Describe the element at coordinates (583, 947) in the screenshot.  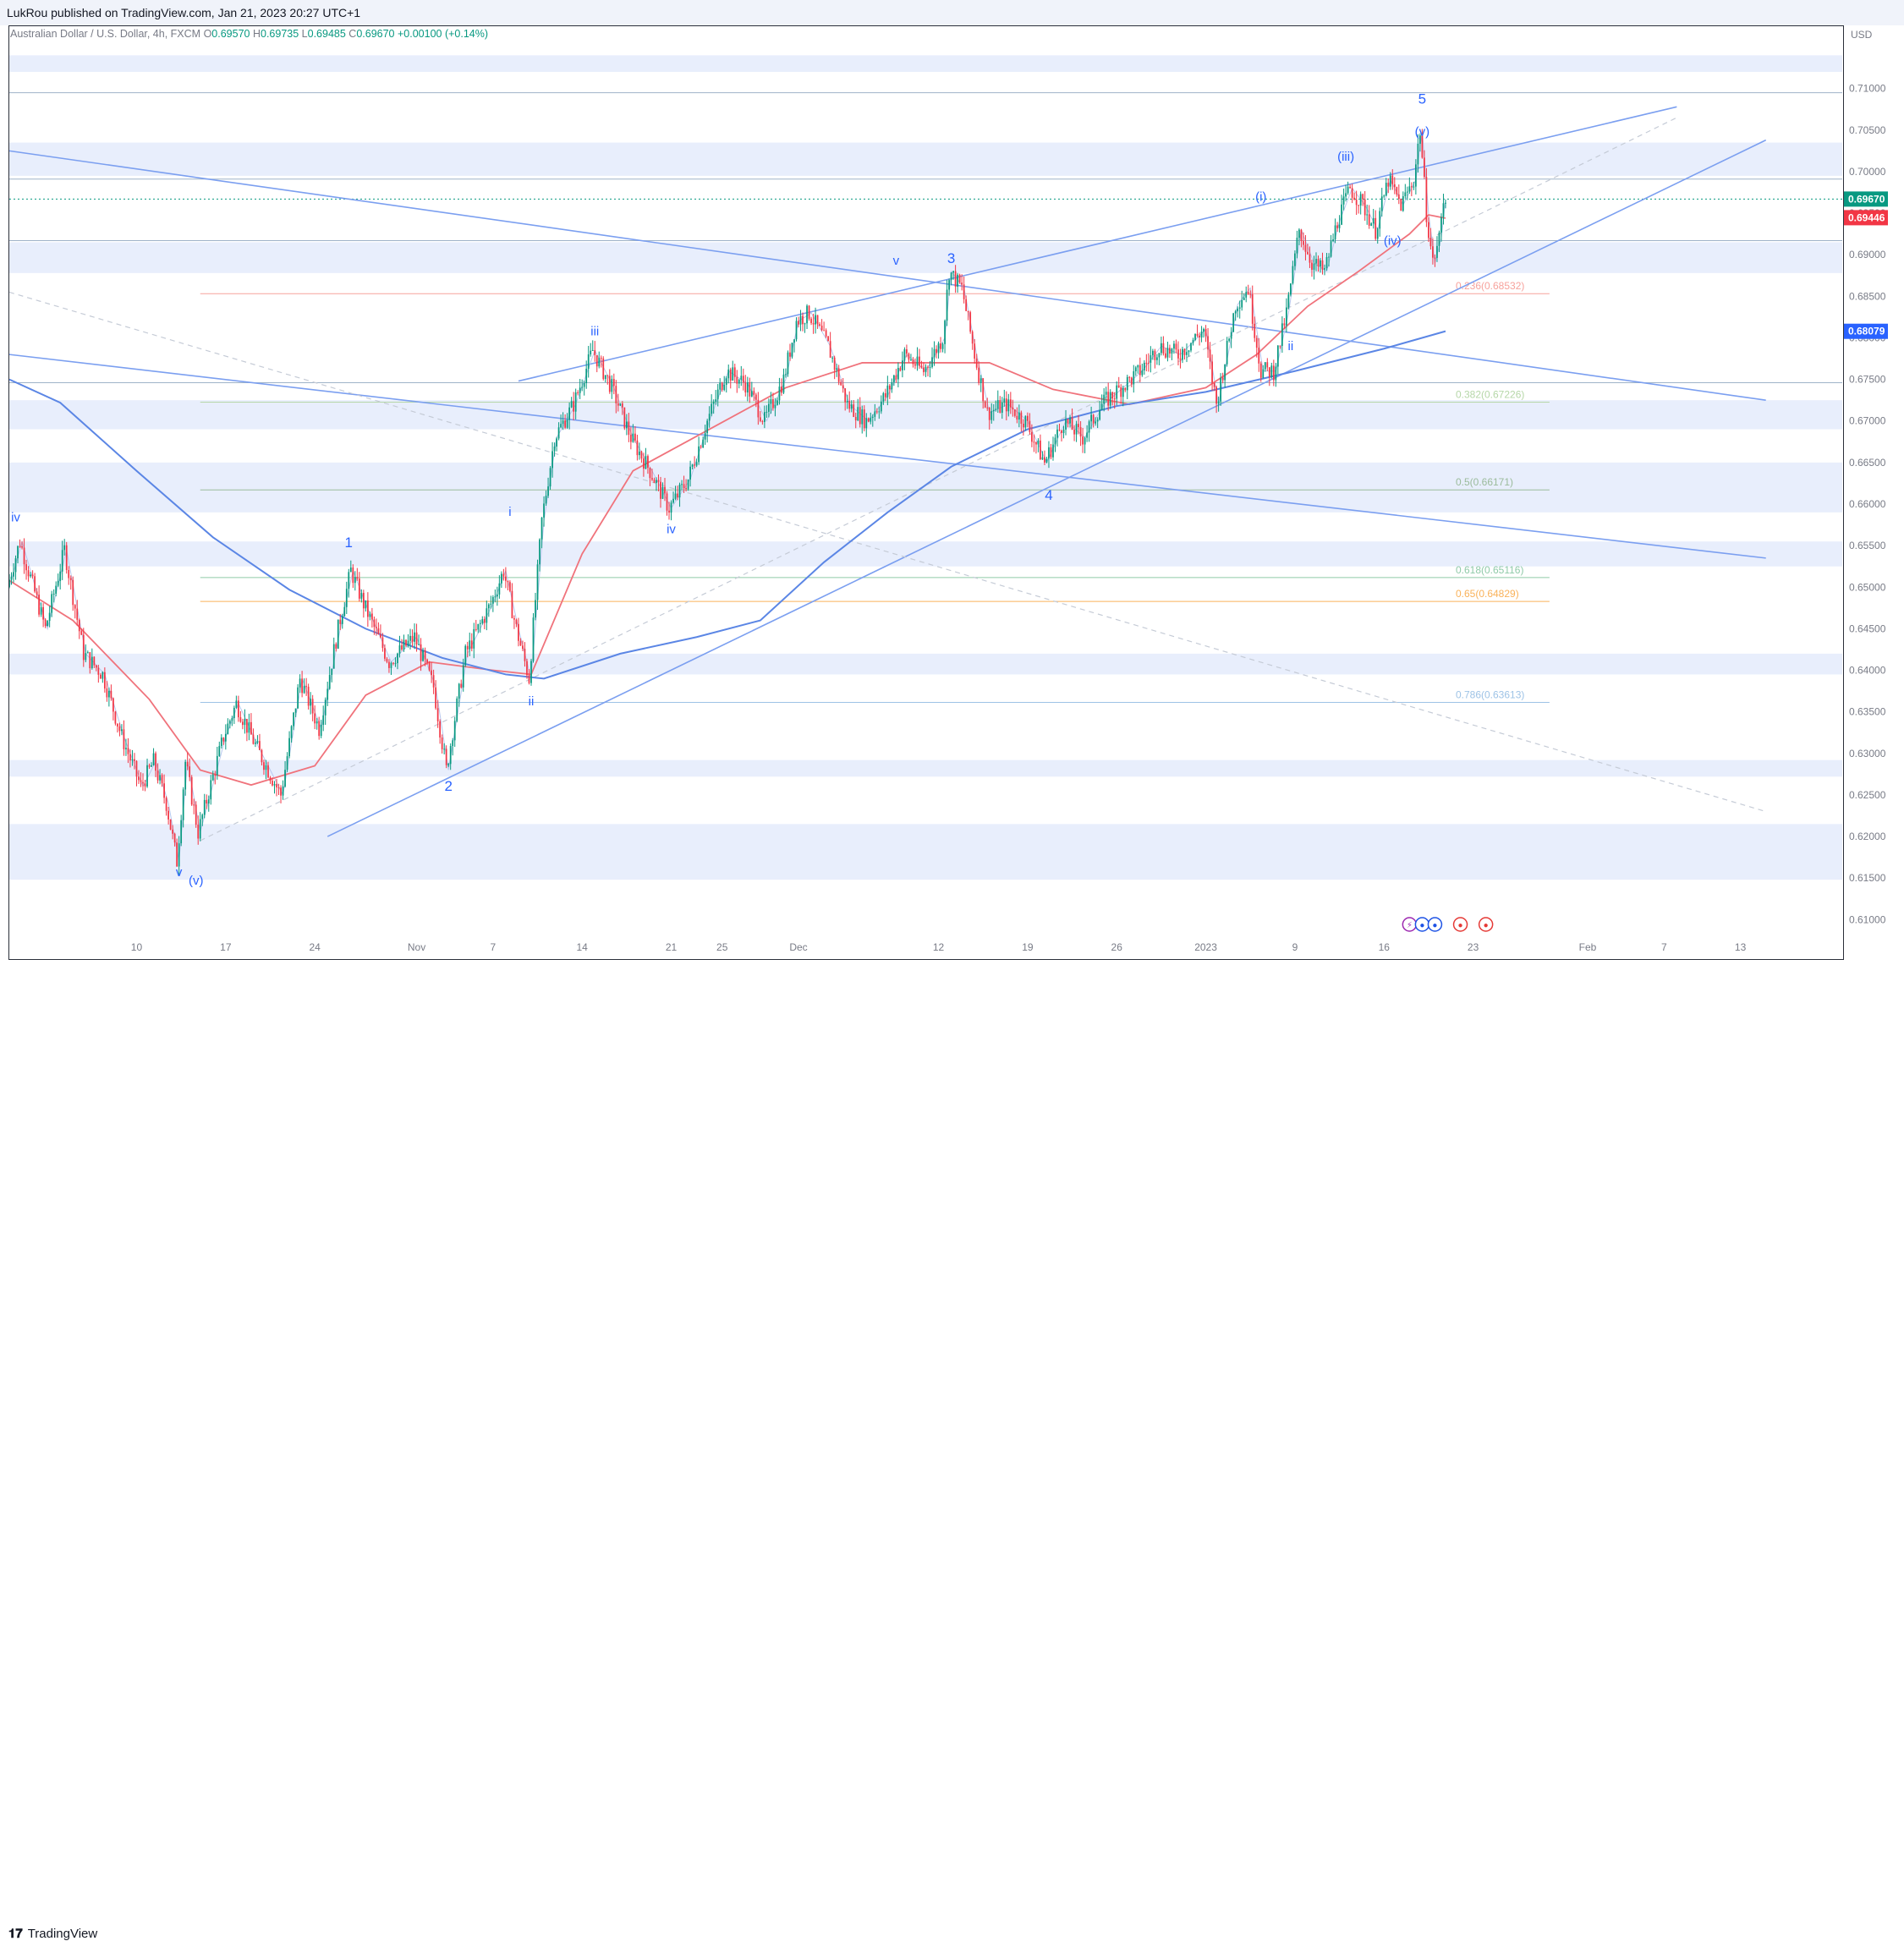
I see `time-tick-label: 14` at that location.